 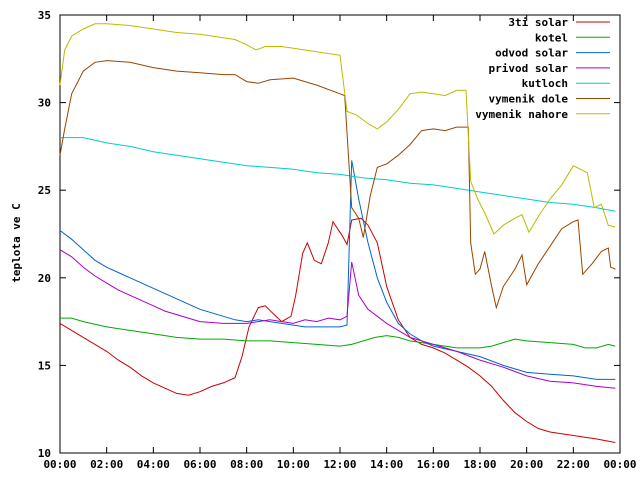 What do you see at coordinates (106, 464) in the screenshot?
I see `x-tick-label: 02:00` at bounding box center [106, 464].